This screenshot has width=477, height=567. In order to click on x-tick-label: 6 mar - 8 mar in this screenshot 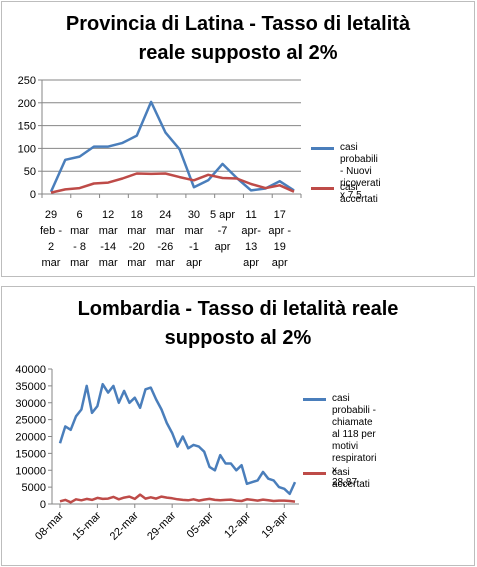, I will do `click(79, 239)`.